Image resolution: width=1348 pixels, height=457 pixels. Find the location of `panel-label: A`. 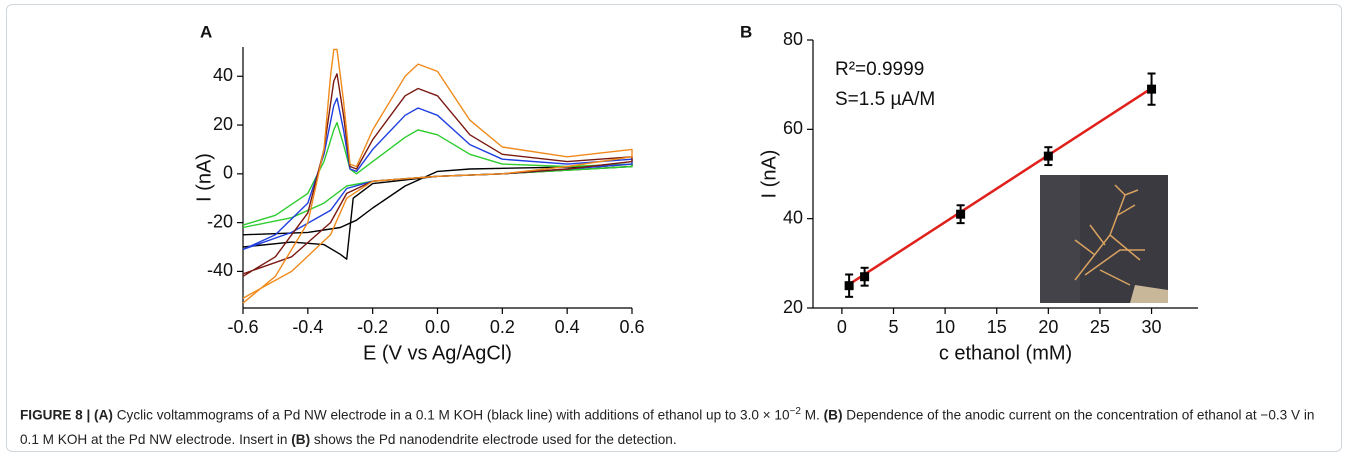

panel-label: A is located at coordinates (206, 31).